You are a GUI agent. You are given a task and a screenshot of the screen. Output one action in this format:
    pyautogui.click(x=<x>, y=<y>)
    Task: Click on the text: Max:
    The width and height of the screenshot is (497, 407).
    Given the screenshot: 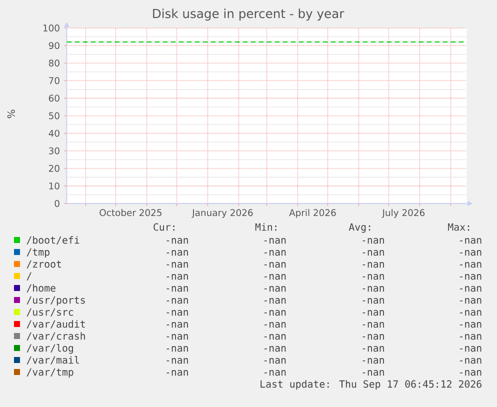 What is the action you would take?
    pyautogui.click(x=459, y=227)
    